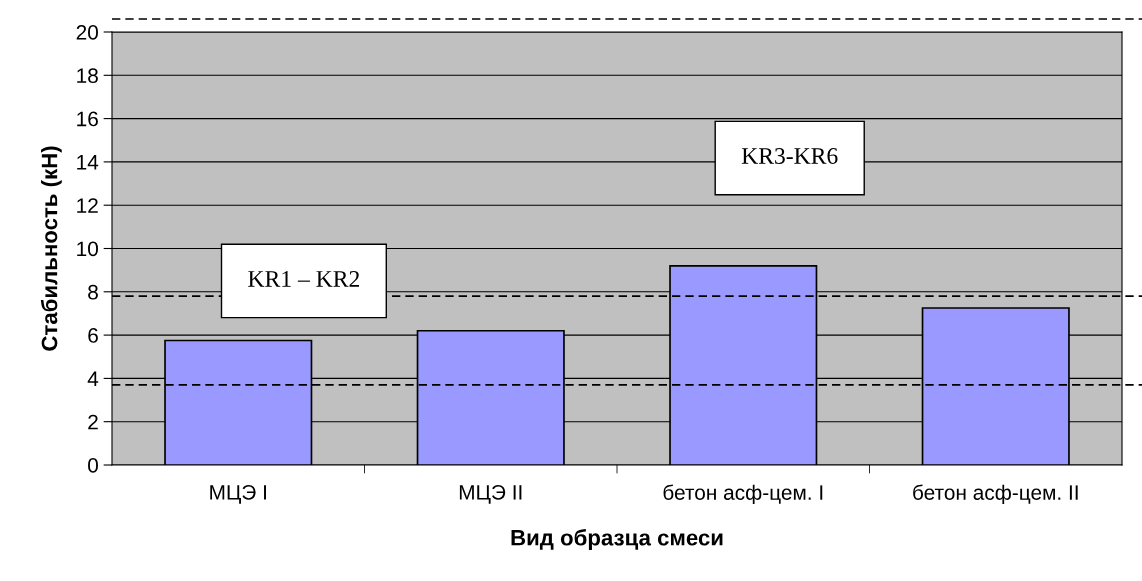 The width and height of the screenshot is (1142, 581). What do you see at coordinates (617, 539) in the screenshot?
I see `x-axis-title: Вид образца смеси` at bounding box center [617, 539].